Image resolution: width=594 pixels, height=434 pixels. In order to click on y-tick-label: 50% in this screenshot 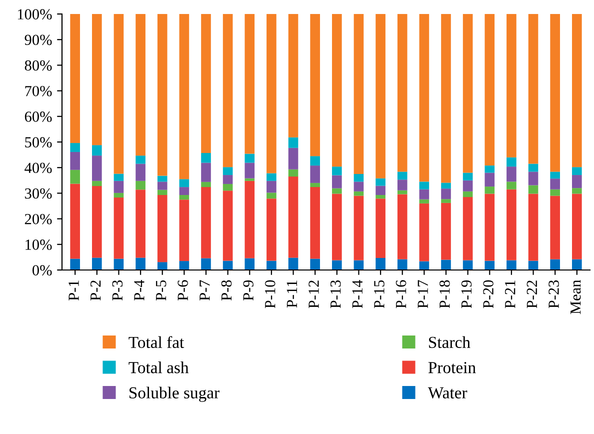, I will do `click(38, 142)`.